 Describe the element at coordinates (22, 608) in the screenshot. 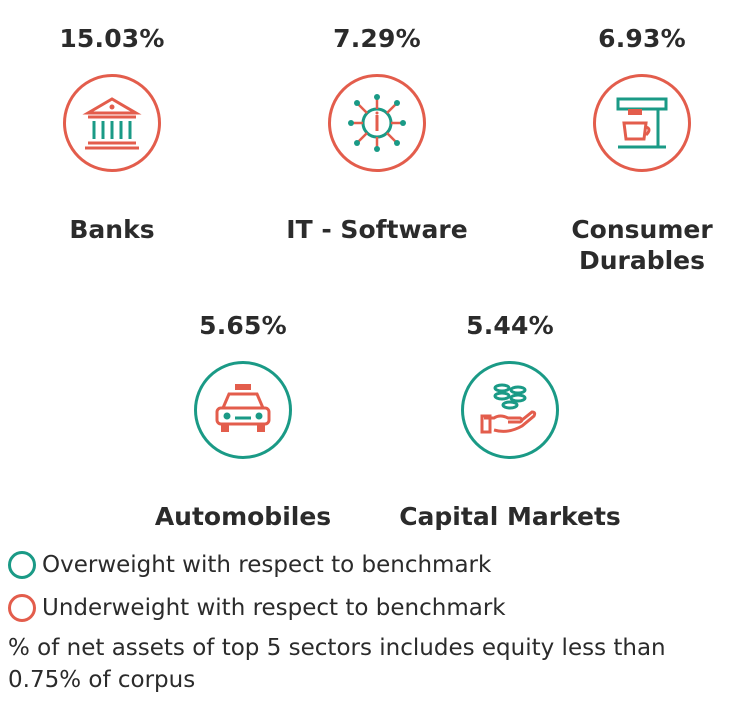

I see `underweight-ring-icon` at that location.